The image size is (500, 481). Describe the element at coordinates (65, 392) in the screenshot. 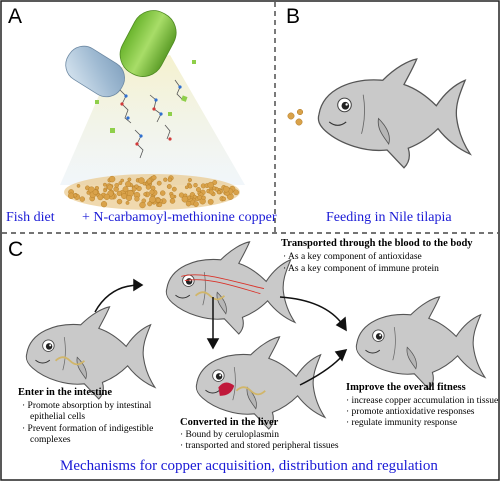

I see `intestine-title: Enter in the intestine` at that location.